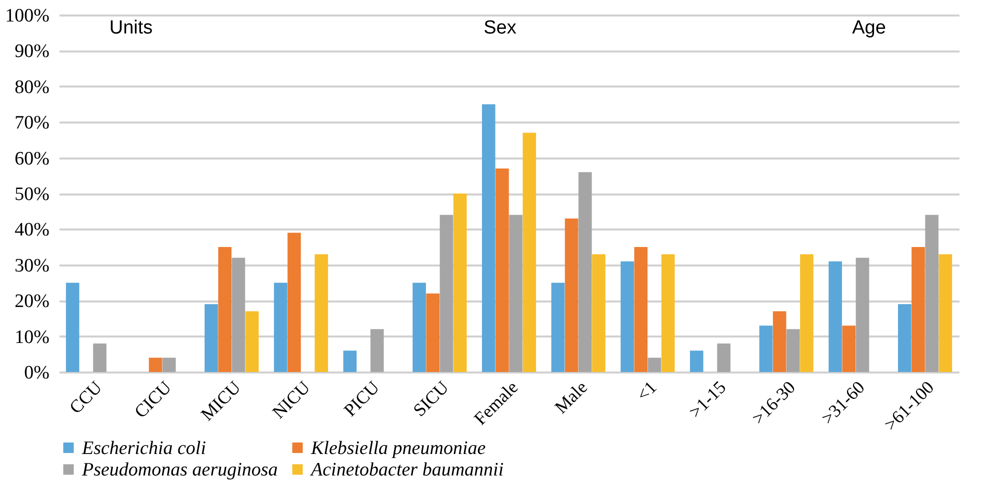 The width and height of the screenshot is (981, 500). Describe the element at coordinates (143, 448) in the screenshot. I see `legend-label: Escherichia coli` at that location.